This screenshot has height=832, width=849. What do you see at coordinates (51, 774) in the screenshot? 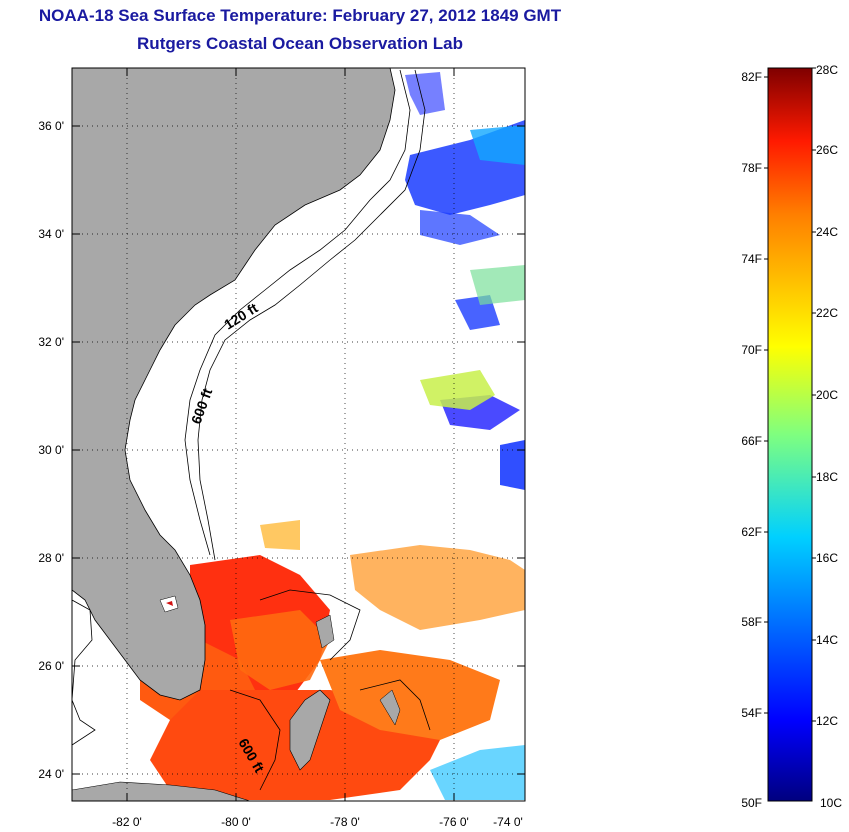
I see `lat-label: 24 0'` at bounding box center [51, 774].